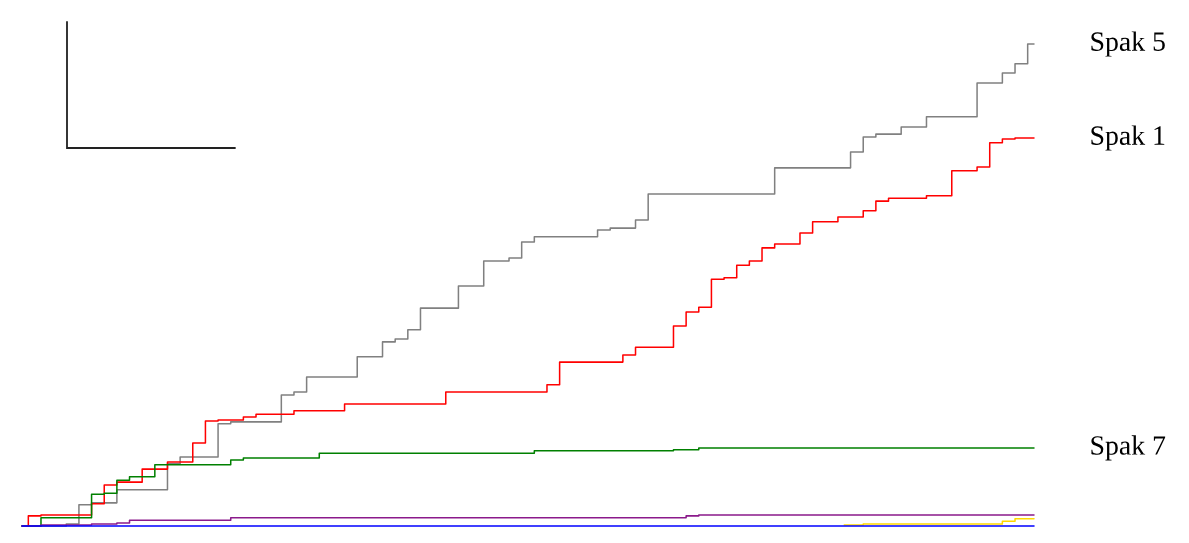 Image resolution: width=1189 pixels, height=543 pixels. Describe the element at coordinates (1128, 138) in the screenshot. I see `text: Spak 1` at that location.